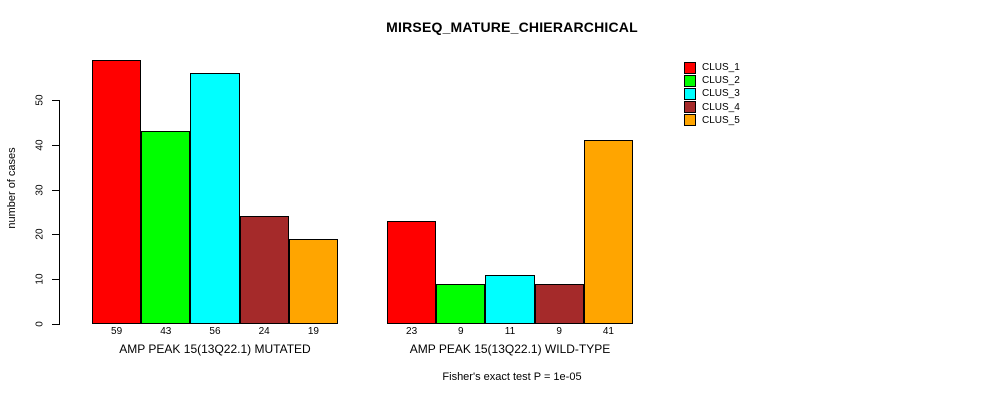 The image size is (990, 400). Describe the element at coordinates (215, 198) in the screenshot. I see `bar-clus_3-group1` at that location.